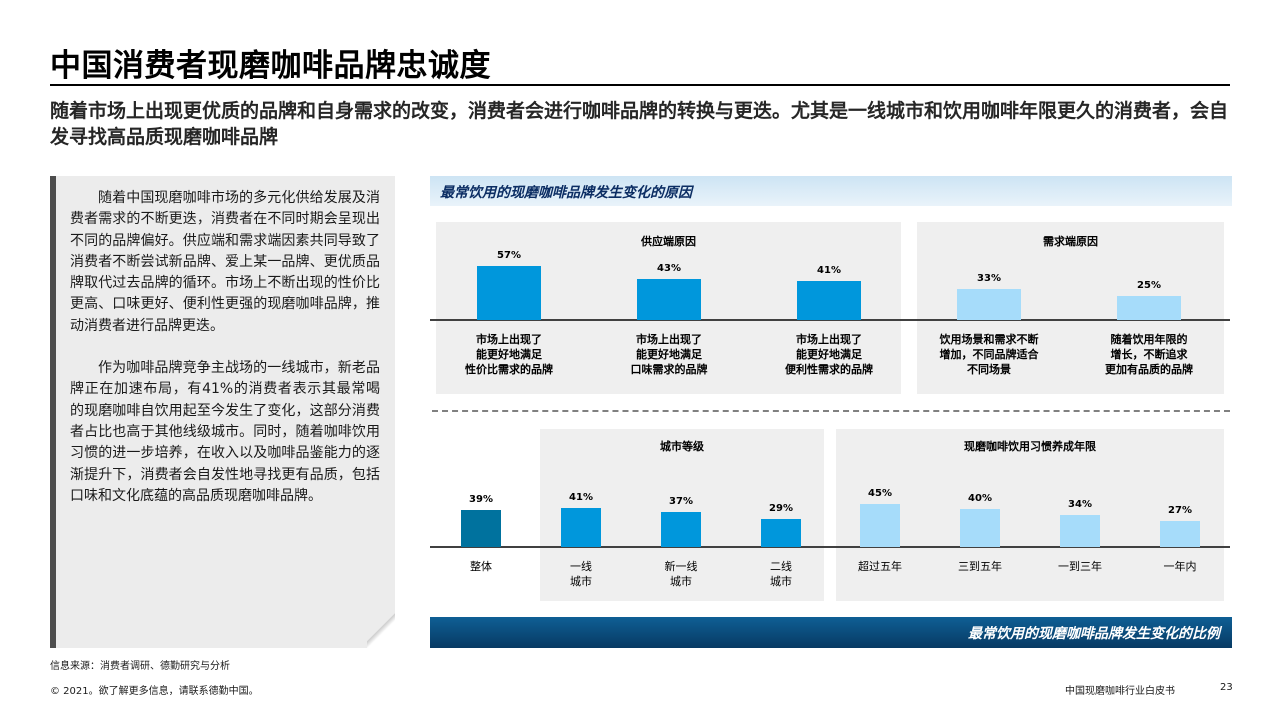 This screenshot has height=720, width=1280. Describe the element at coordinates (566, 193) in the screenshot. I see `reasons-banner-text: 最常饮用的现磨咖啡品牌发生变化的原因` at that location.